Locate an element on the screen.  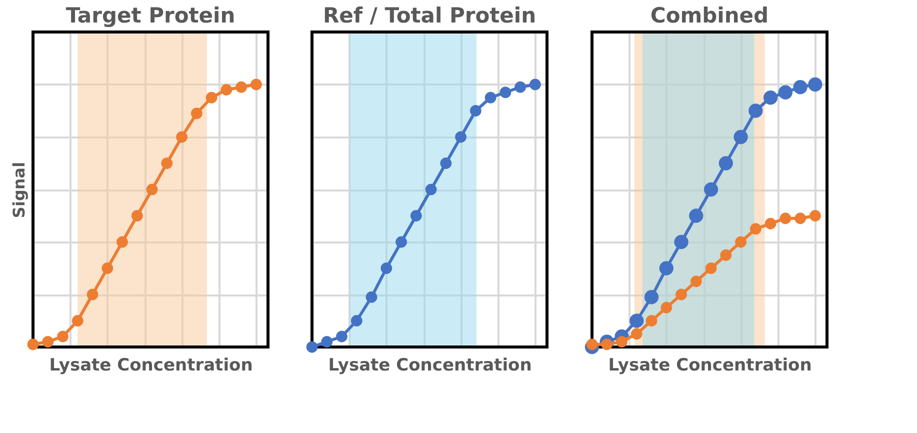
chart-title: Target Protein is located at coordinates (151, 16).